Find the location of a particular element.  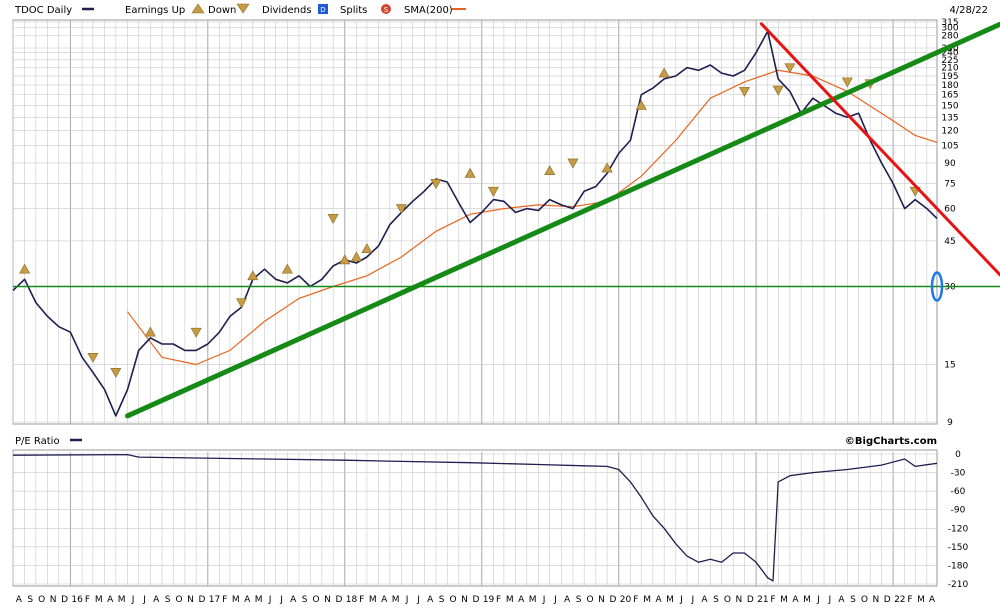

pe-y-tick-label: -60 is located at coordinates (958, 492).